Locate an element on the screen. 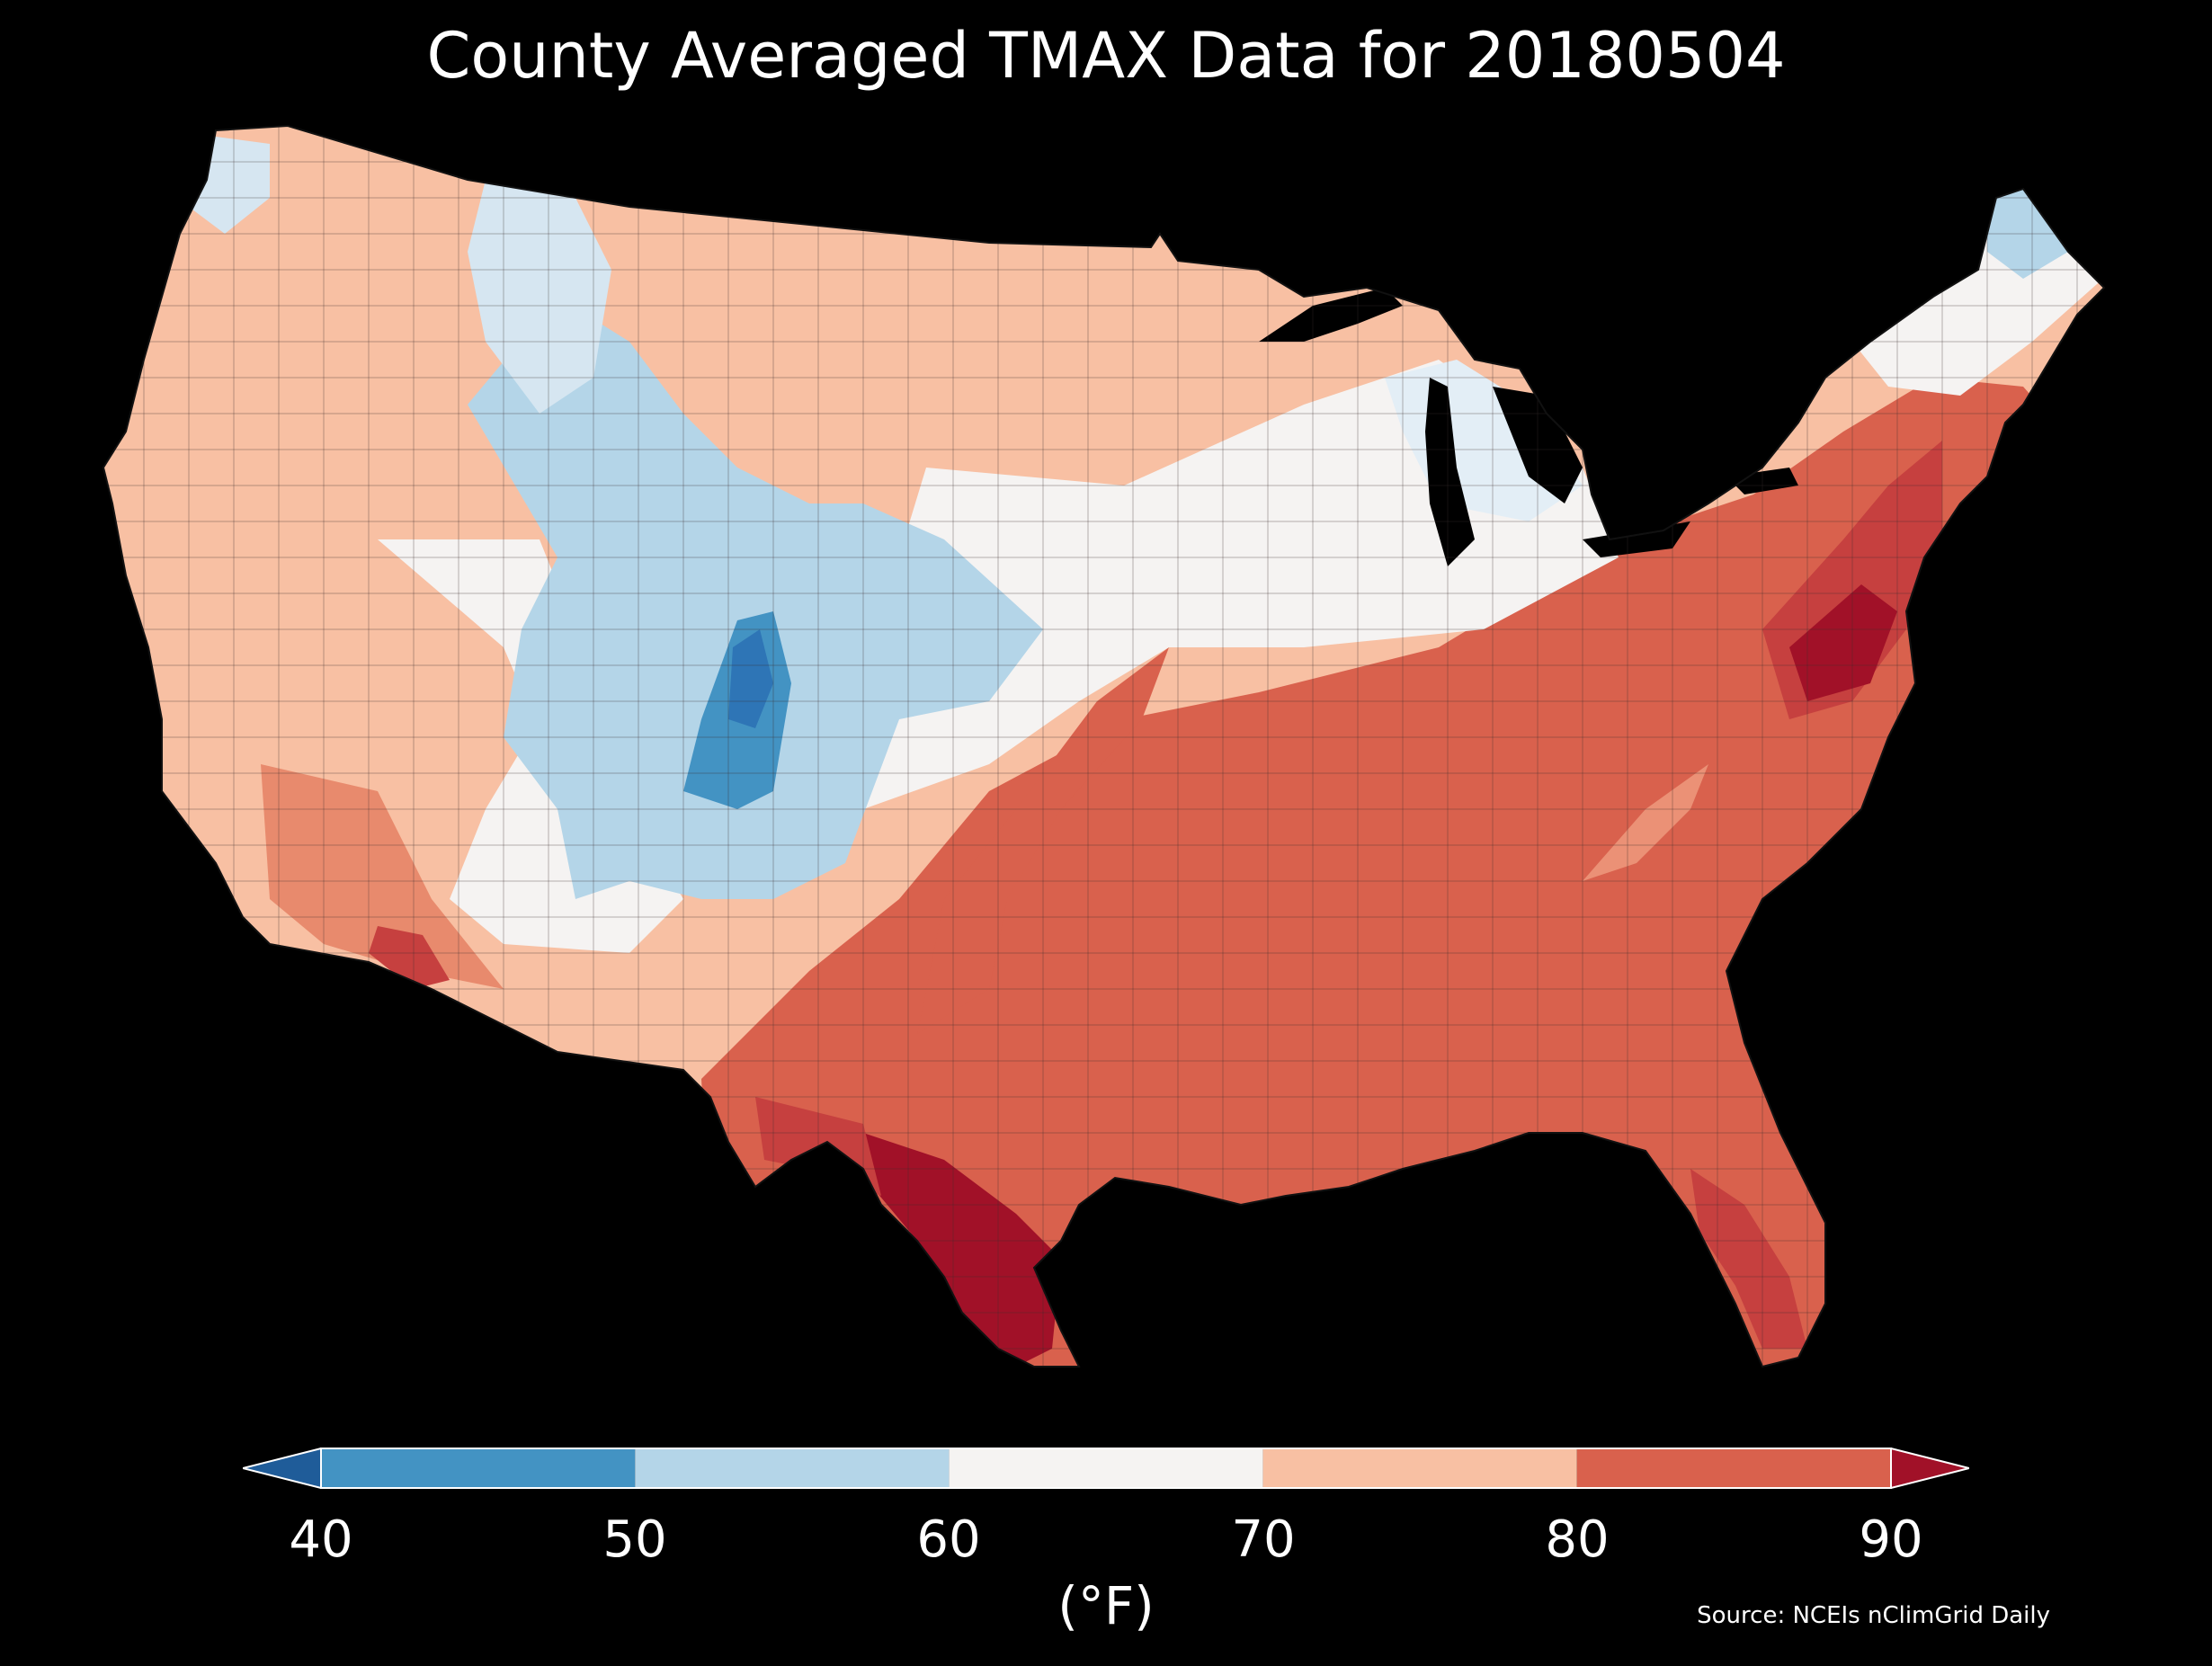 The width and height of the screenshot is (2212, 1666). colorbar is located at coordinates (1106, 1468).